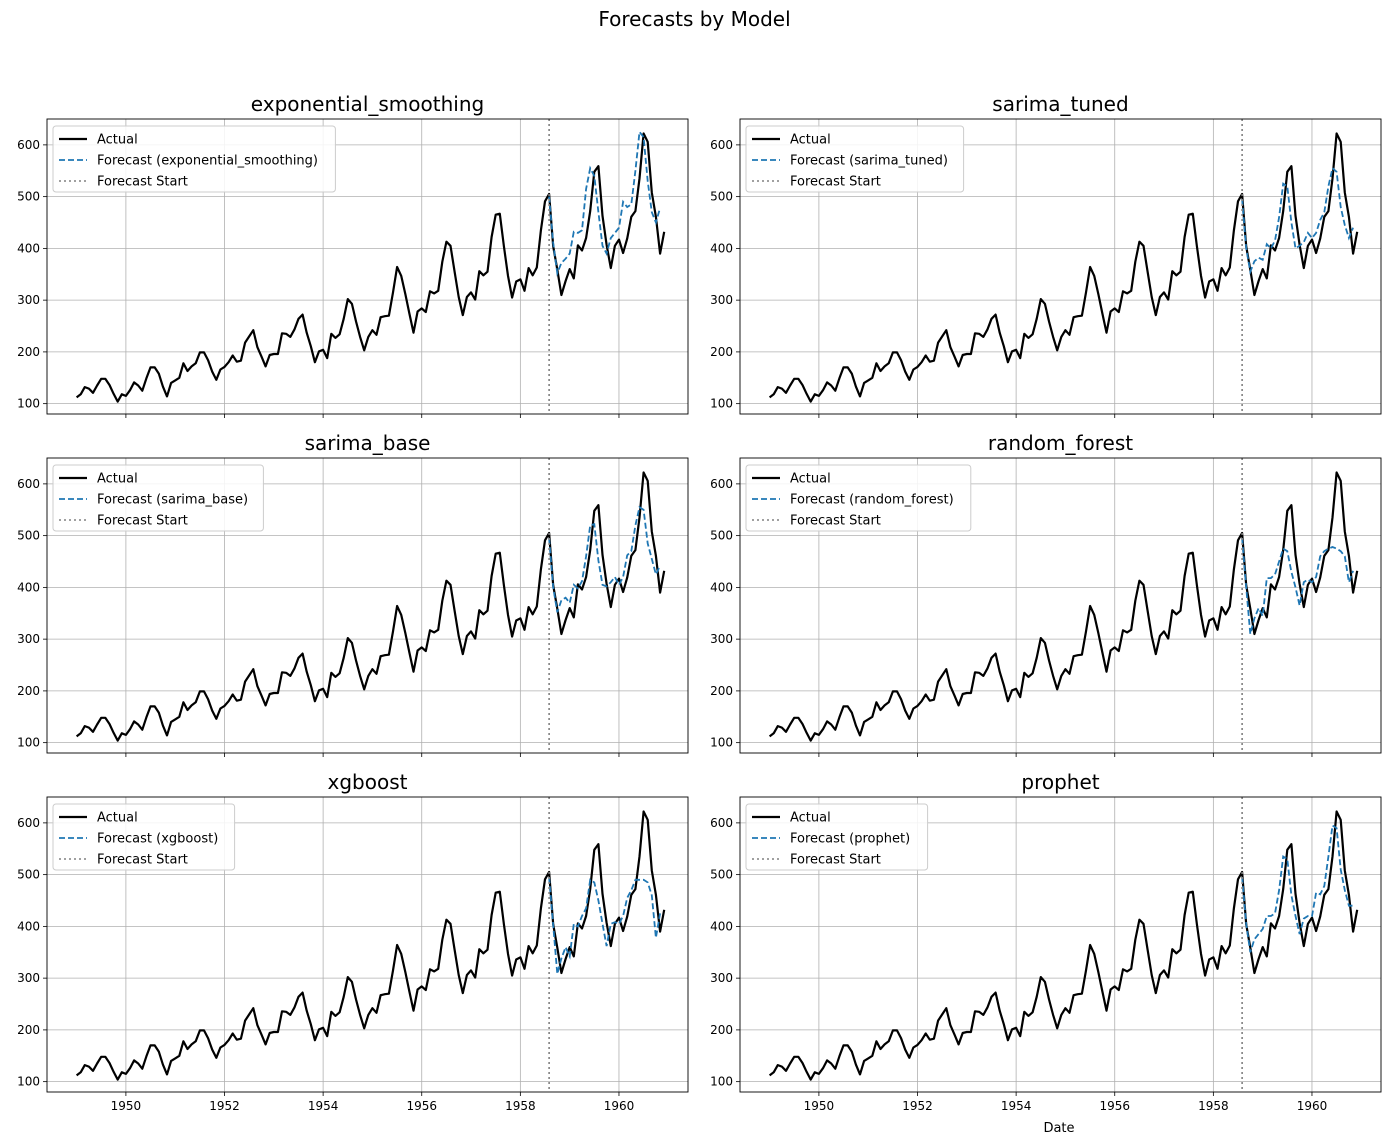 Image resolution: width=1389 pixels, height=1145 pixels. What do you see at coordinates (157, 839) in the screenshot?
I see `legend-label: Forecast (xgboost)` at bounding box center [157, 839].